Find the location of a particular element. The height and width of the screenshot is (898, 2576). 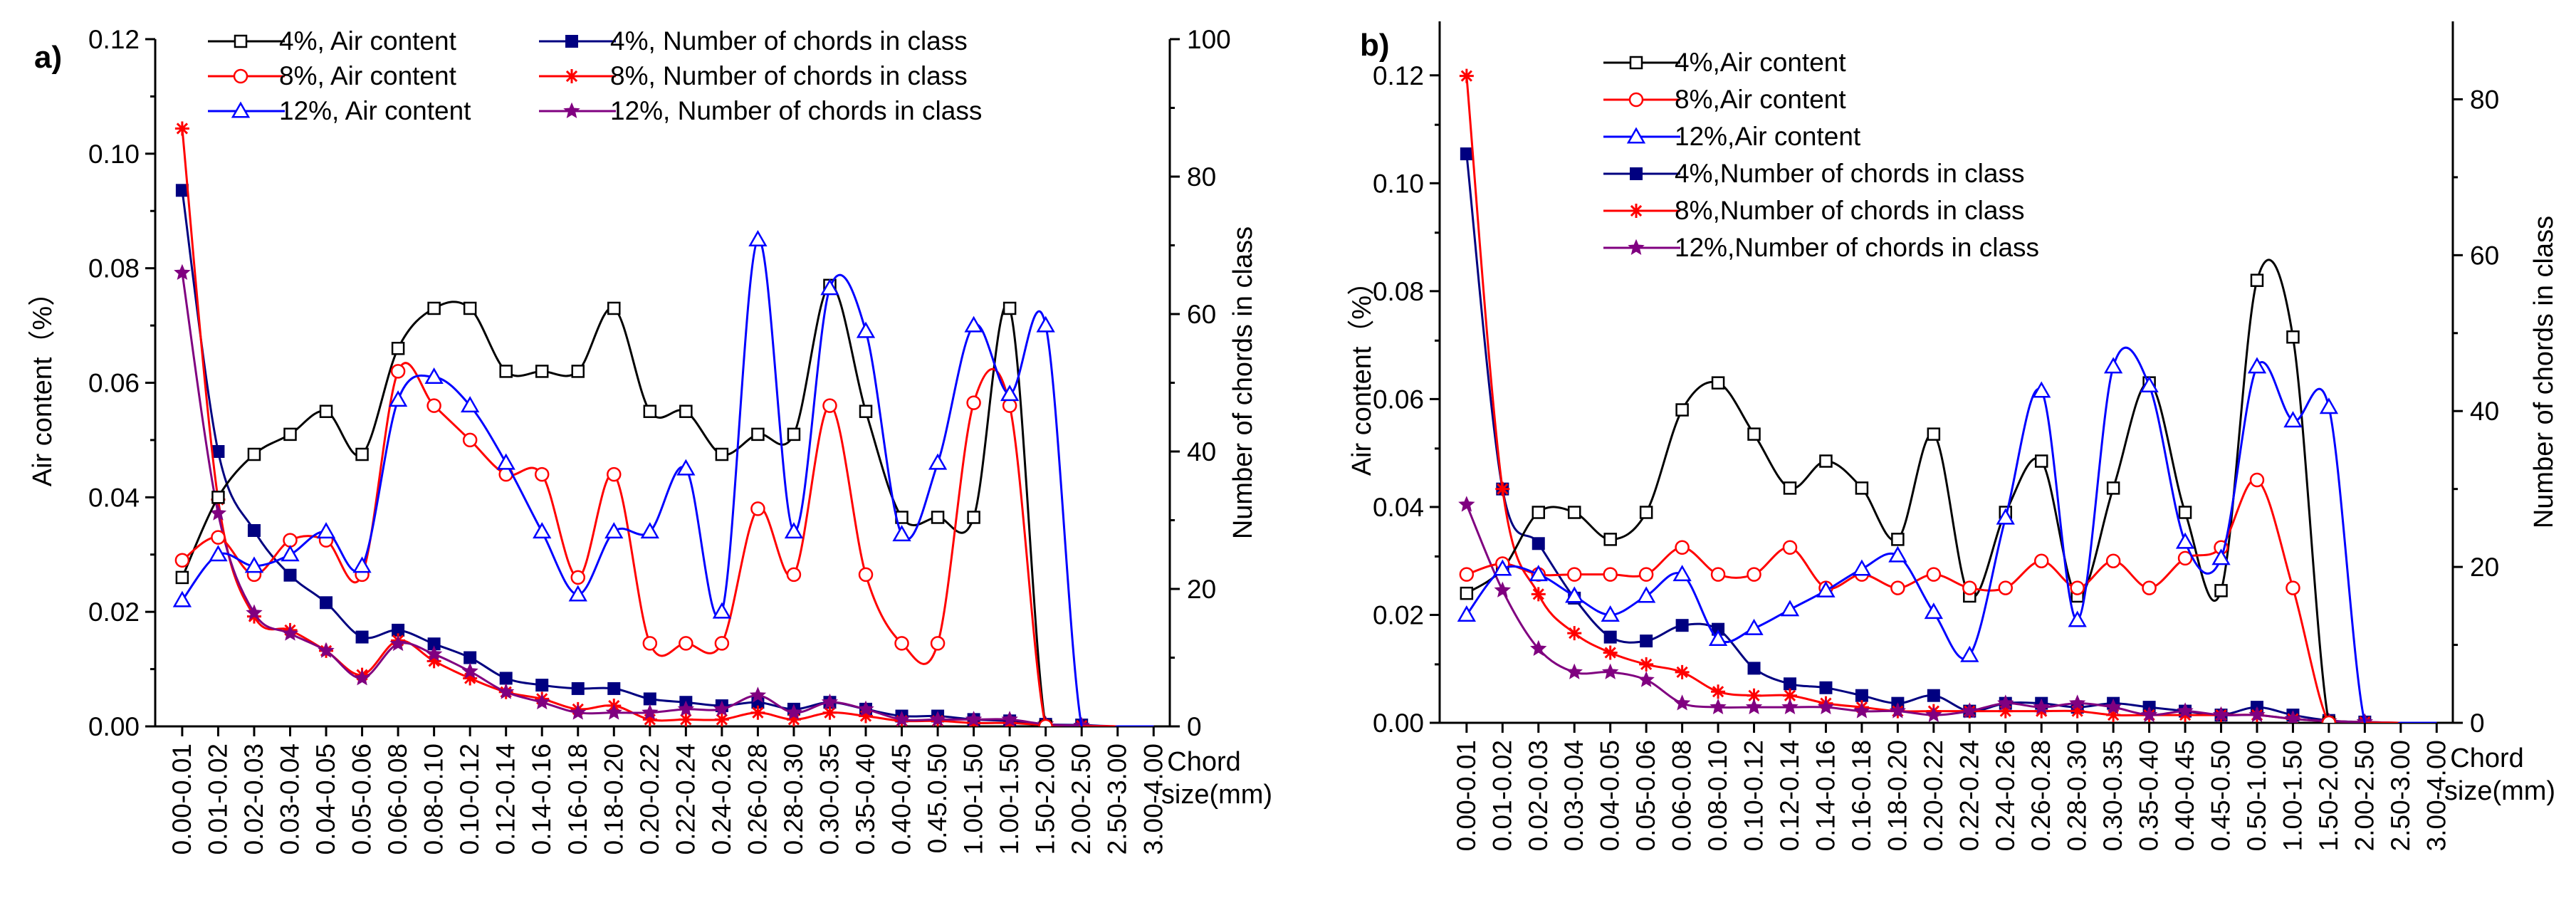

legend-label: 4%,Air content is located at coordinates (1760, 62).